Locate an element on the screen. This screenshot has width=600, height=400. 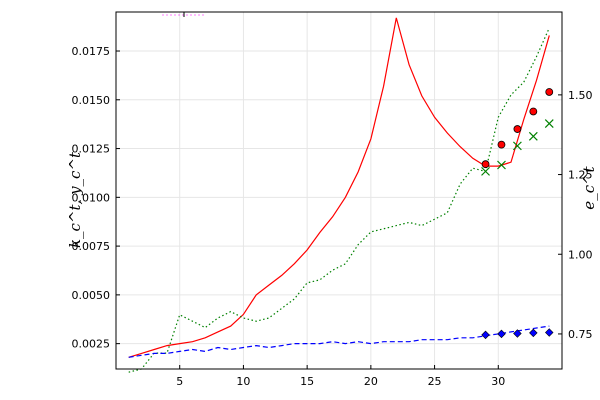
x-tick-label: 20 is located at coordinates (371, 381).